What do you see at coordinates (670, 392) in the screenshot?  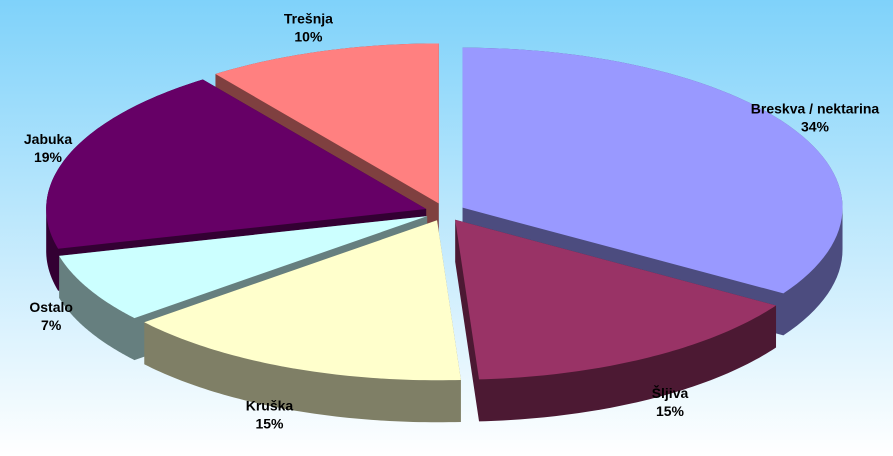 I see `slice-label: Šljiva` at bounding box center [670, 392].